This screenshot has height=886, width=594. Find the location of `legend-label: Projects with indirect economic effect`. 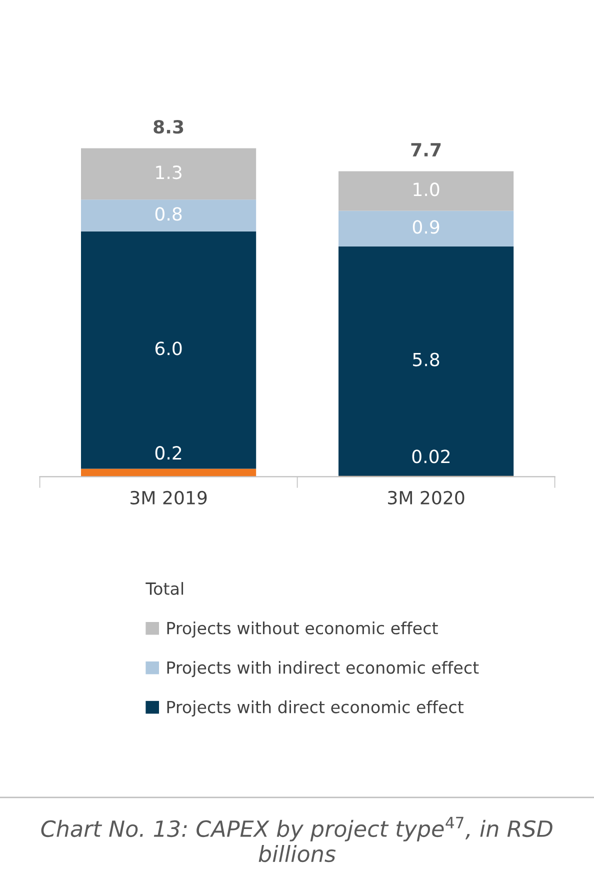

legend-label: Projects with indirect economic effect is located at coordinates (323, 669).